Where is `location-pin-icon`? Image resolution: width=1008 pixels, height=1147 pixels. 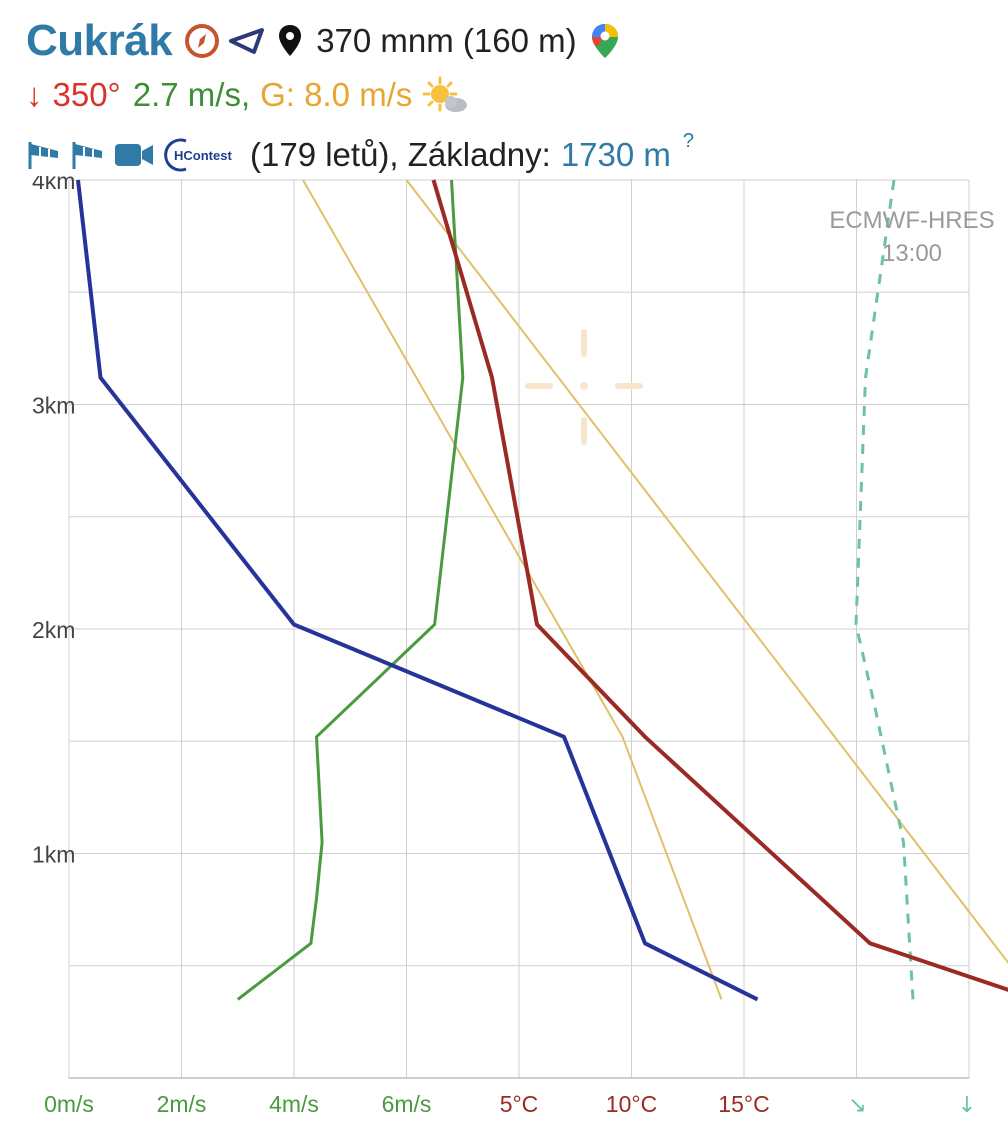 location-pin-icon is located at coordinates (290, 41).